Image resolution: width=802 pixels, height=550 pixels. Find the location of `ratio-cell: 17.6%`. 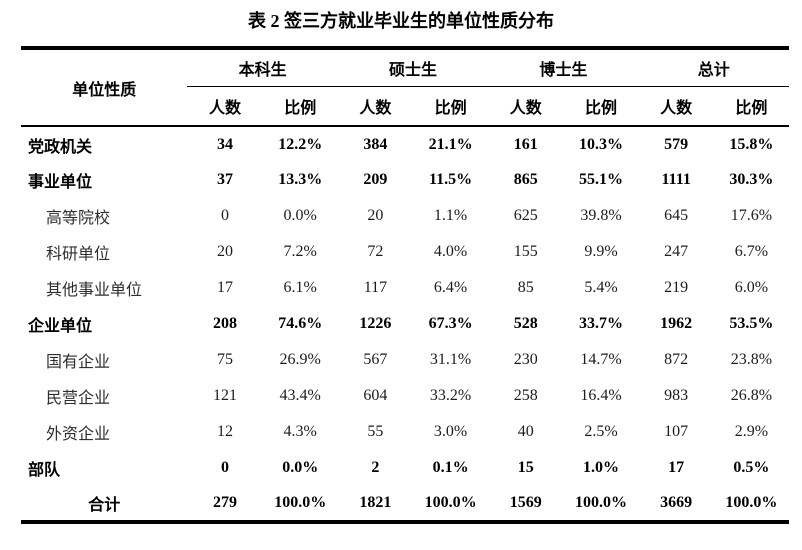

ratio-cell: 17.6% is located at coordinates (751, 215).